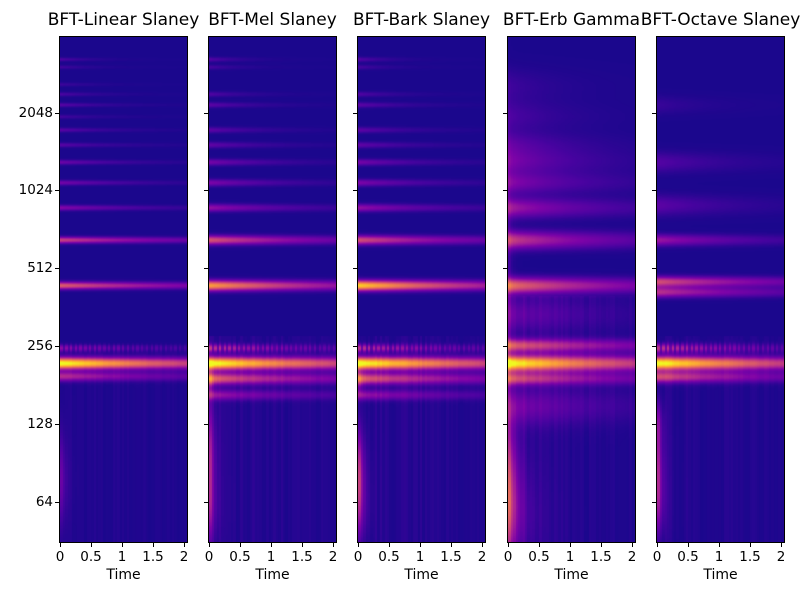 The image size is (800, 600). Describe the element at coordinates (571, 20) in the screenshot. I see `subplot-title: BFT-Erb Gamma` at that location.